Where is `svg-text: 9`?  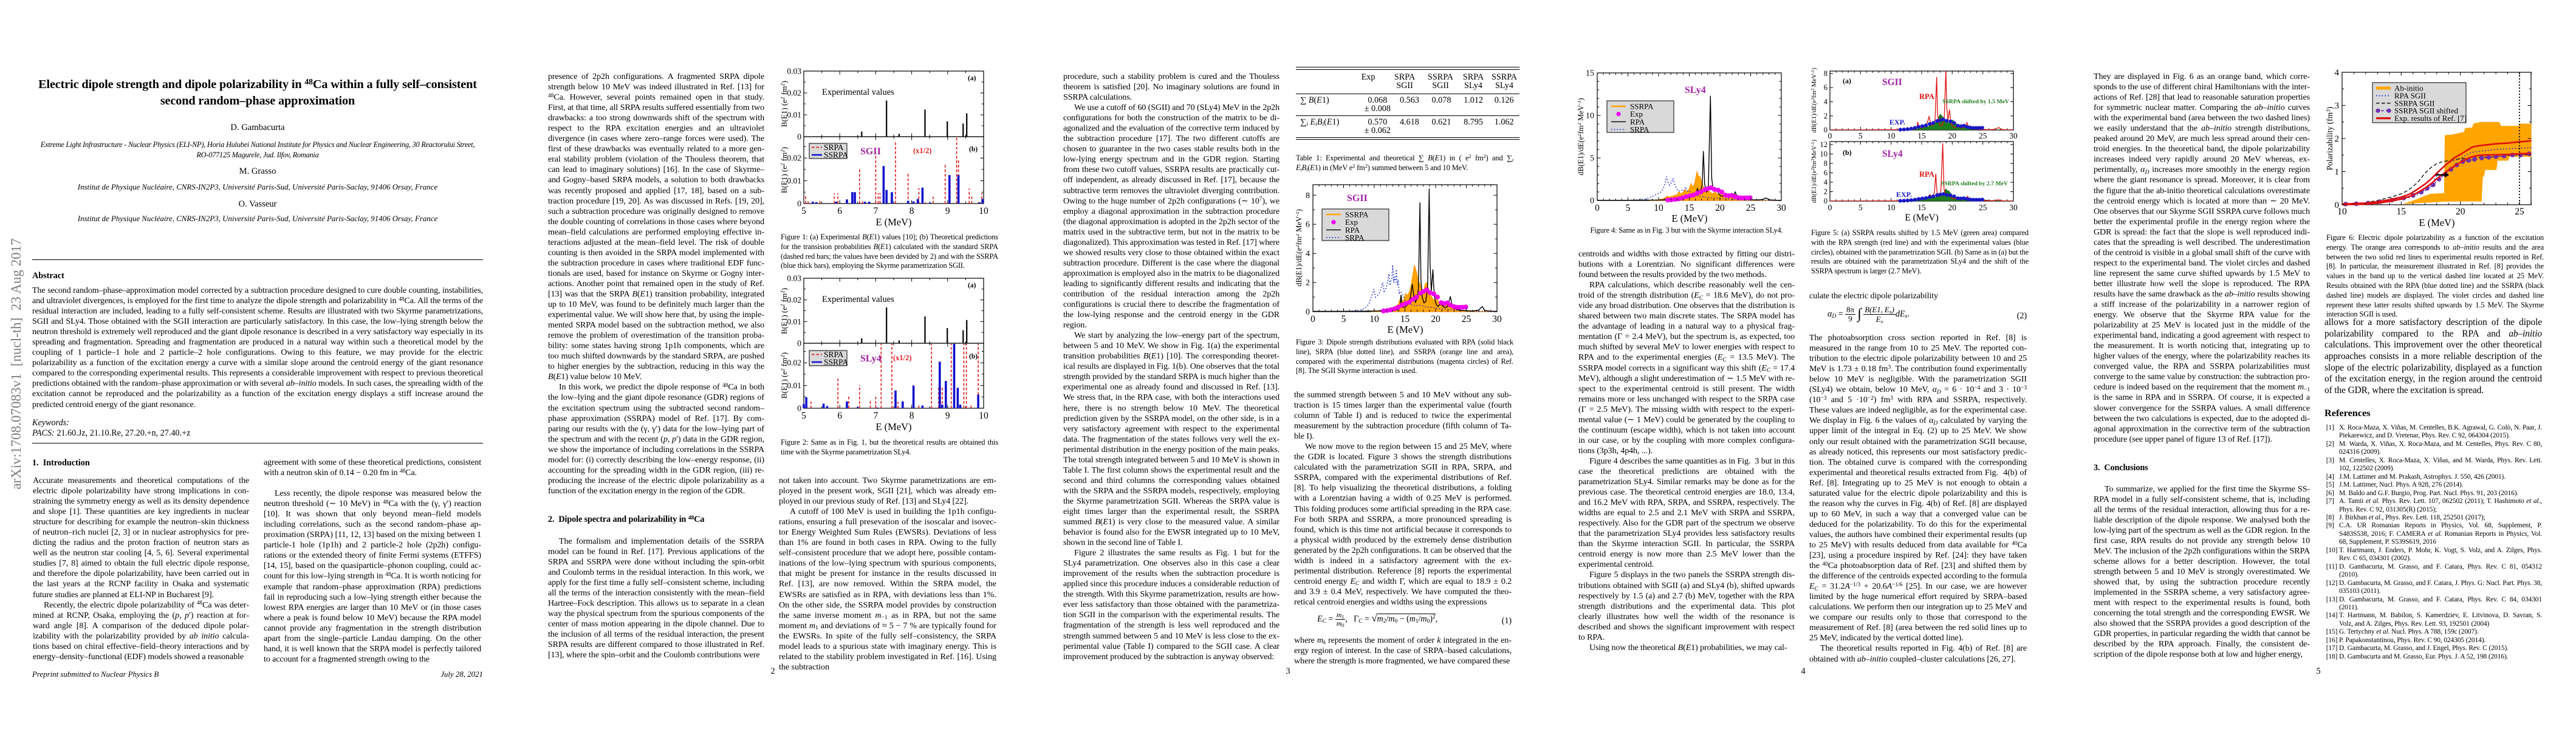 svg-text: 9 is located at coordinates (947, 211).